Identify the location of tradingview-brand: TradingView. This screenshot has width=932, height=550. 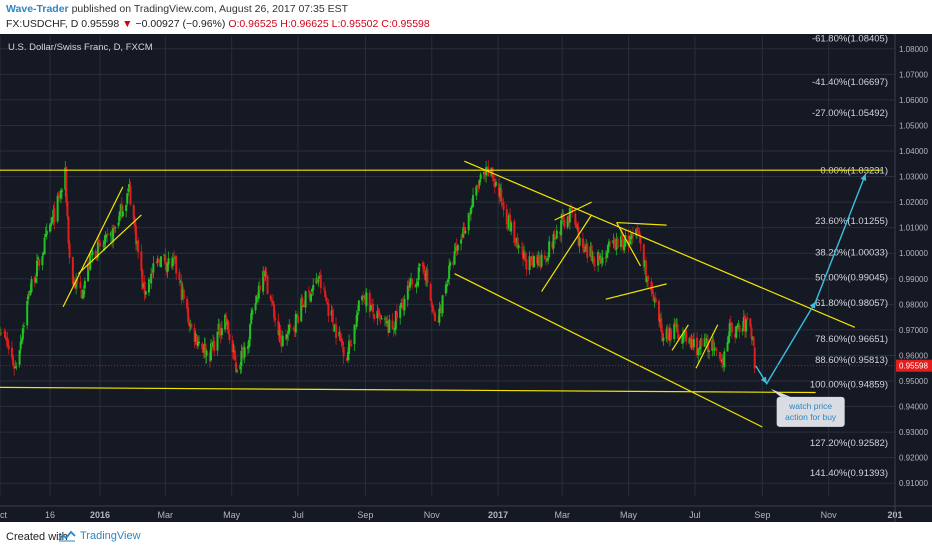
(110, 536).